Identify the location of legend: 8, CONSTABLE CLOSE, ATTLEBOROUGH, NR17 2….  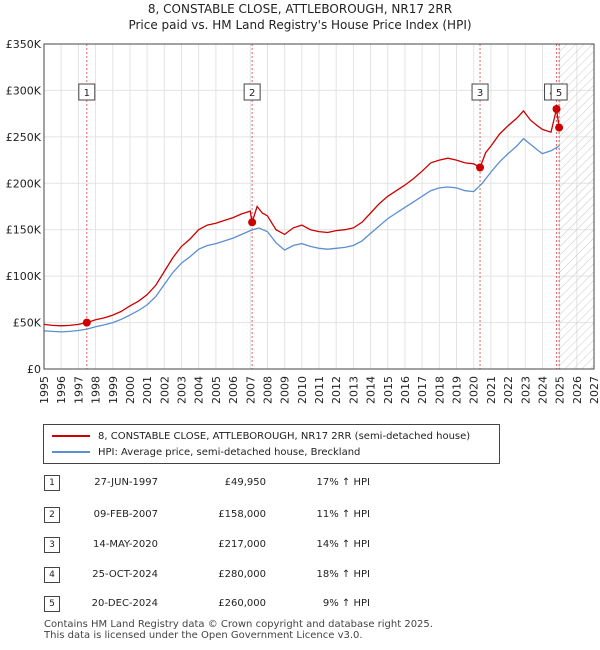
(271, 444).